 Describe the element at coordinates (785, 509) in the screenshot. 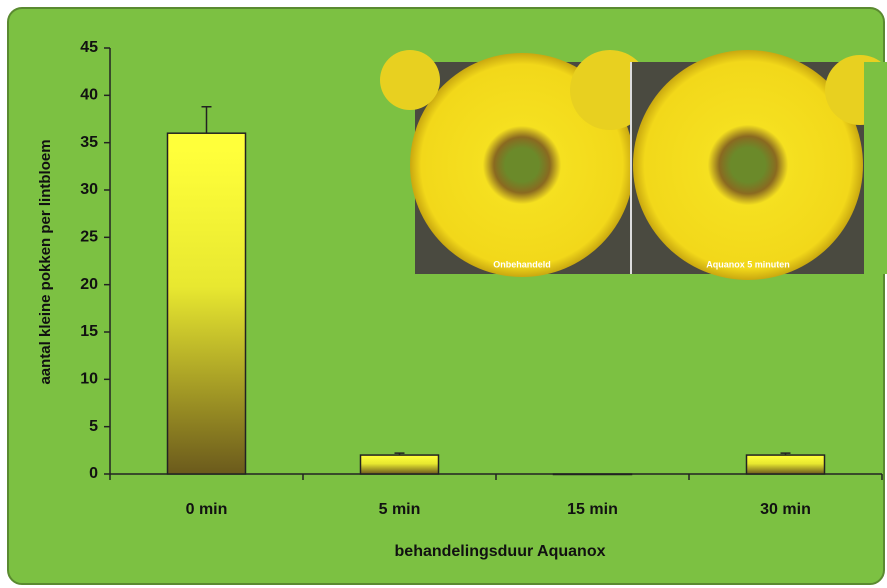

I see `x-tick-label: 30 min` at that location.